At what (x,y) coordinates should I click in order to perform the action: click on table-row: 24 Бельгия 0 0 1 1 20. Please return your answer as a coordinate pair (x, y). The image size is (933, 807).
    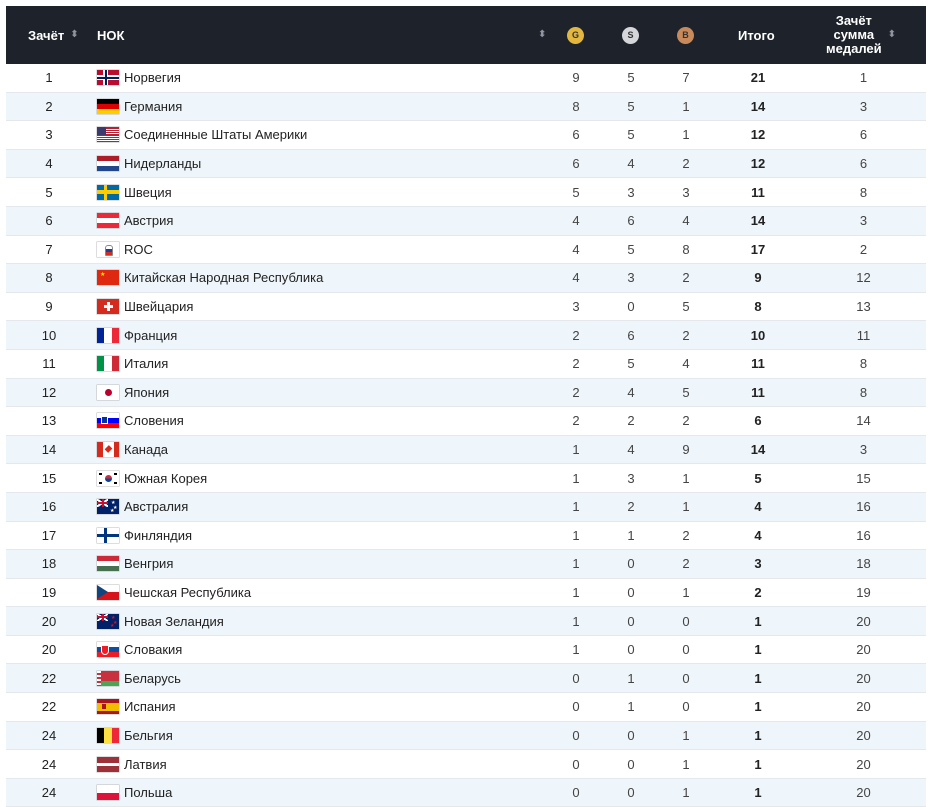
    Looking at the image, I should click on (466, 736).